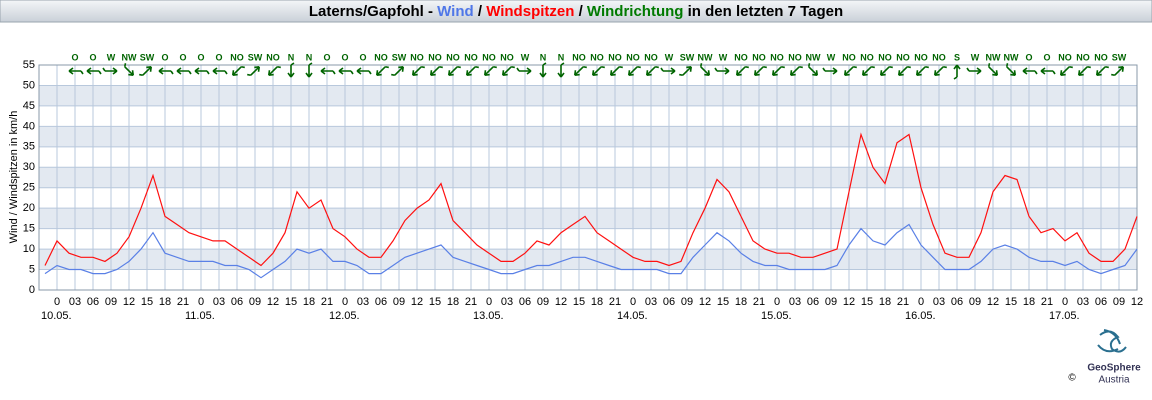  I want to click on title-part: Laterns/Gapfohl -, so click(373, 11).